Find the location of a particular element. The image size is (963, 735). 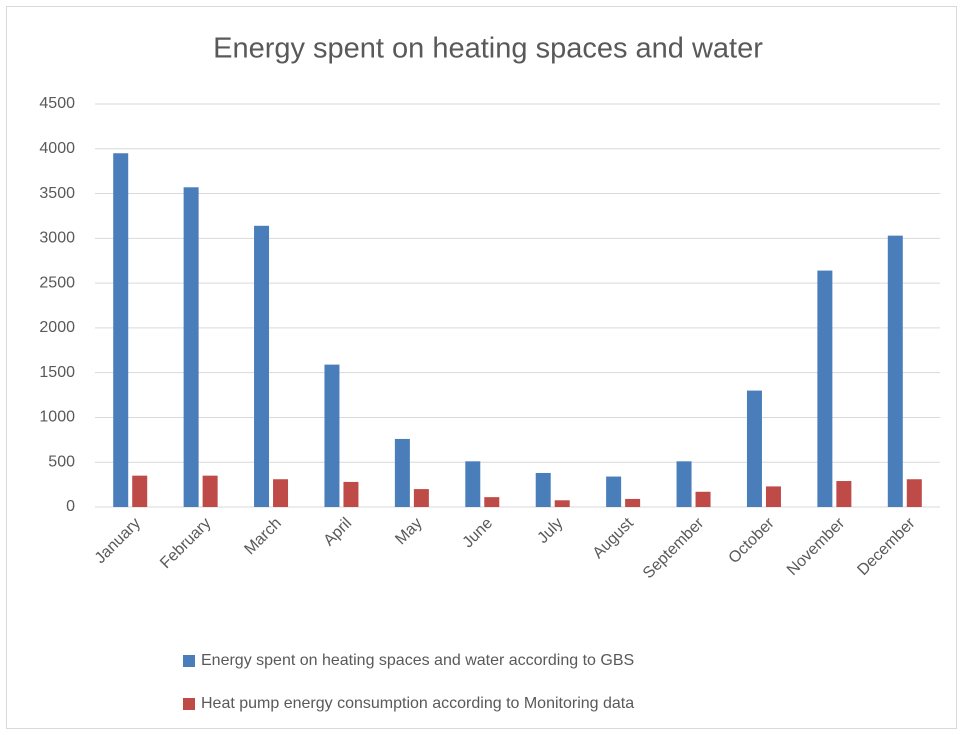

y-tick-label: 500 is located at coordinates (61, 461).